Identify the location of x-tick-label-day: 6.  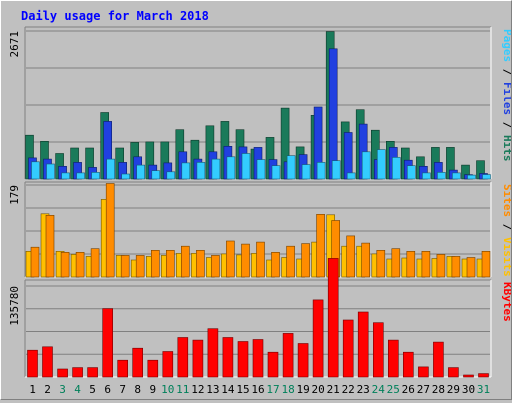
(107, 389).